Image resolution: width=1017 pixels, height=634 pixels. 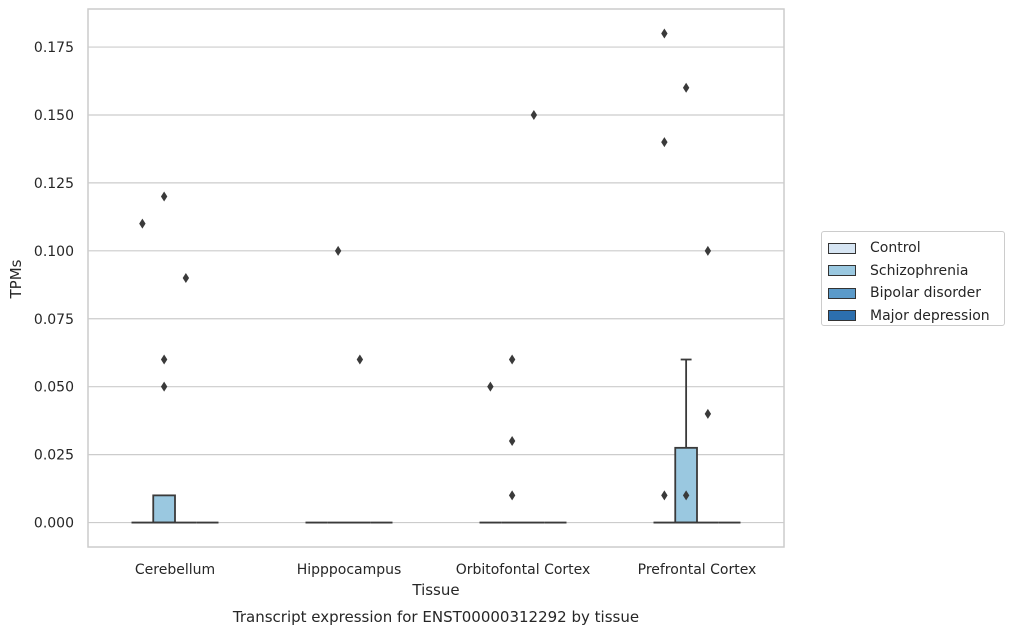 I want to click on y-tick-label: 0.100, so click(x=54, y=252).